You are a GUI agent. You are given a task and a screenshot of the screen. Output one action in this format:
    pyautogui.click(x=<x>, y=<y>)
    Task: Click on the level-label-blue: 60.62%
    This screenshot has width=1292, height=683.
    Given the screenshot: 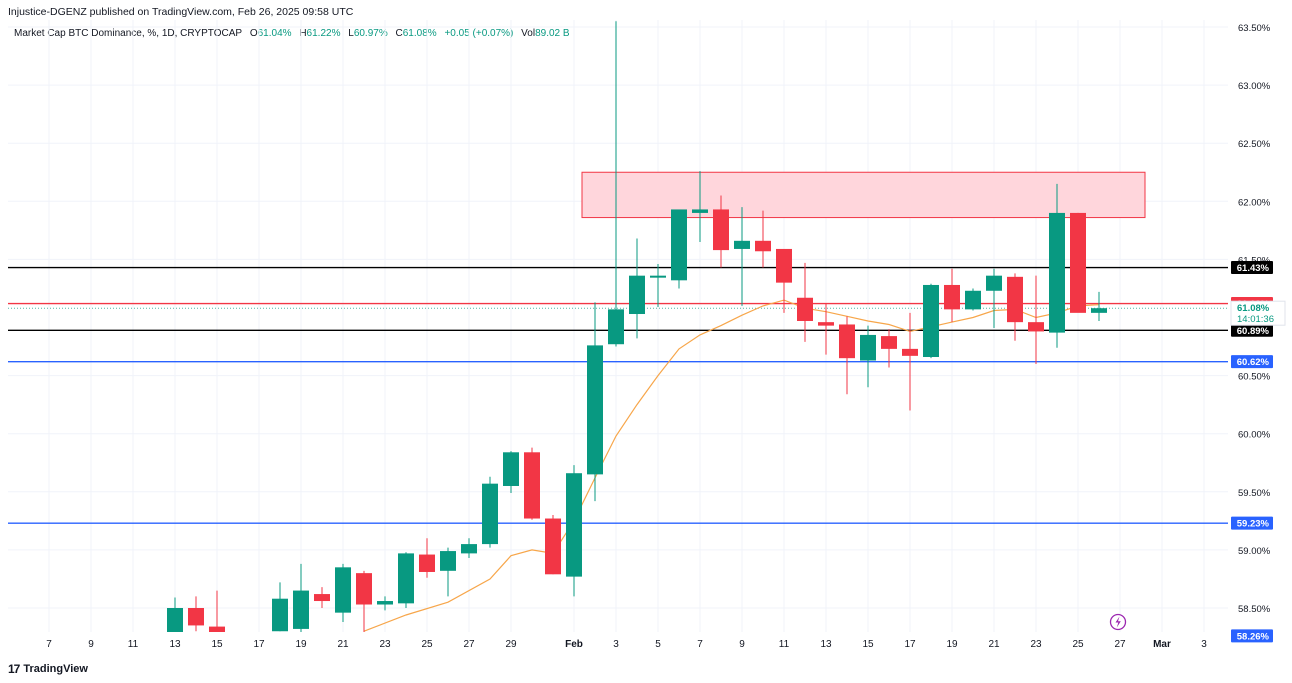 What is the action you would take?
    pyautogui.click(x=1253, y=362)
    